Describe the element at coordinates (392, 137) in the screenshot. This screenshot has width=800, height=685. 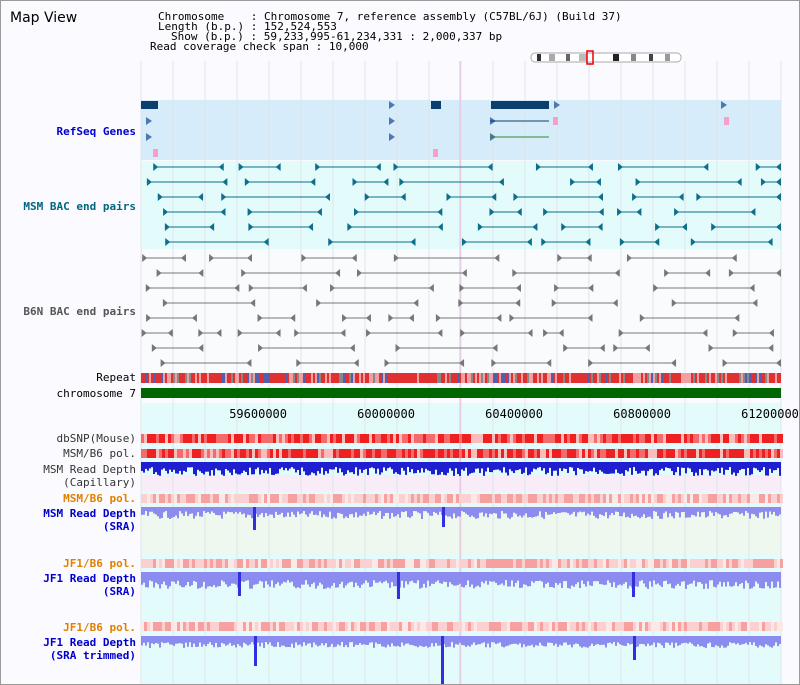
I see `gene-arrow` at that location.